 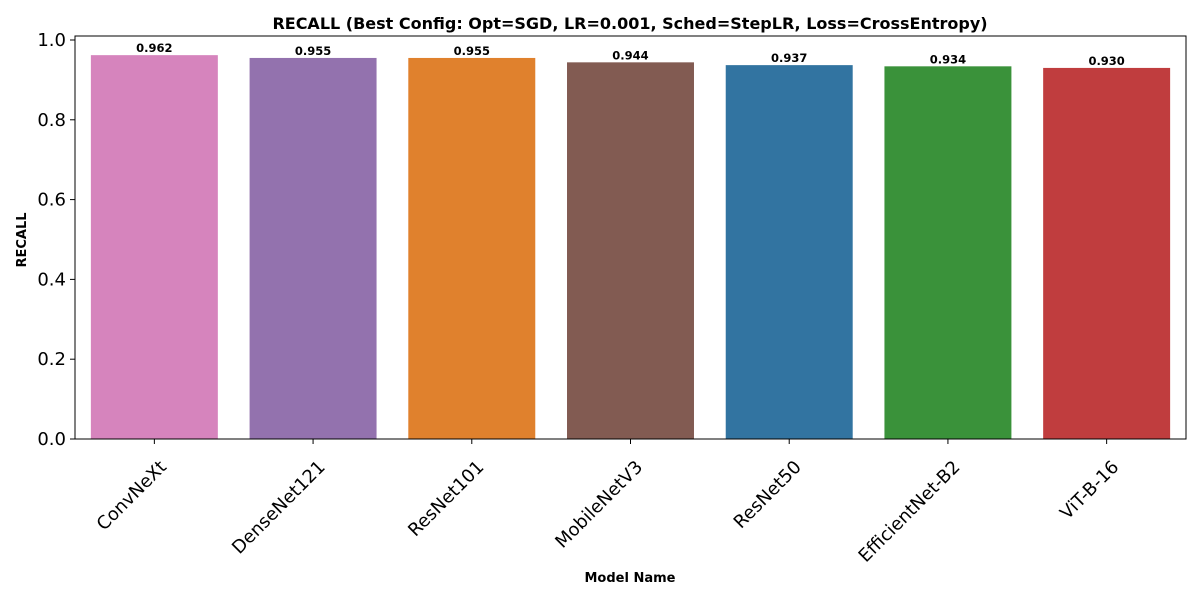 I want to click on y-tick-label: 0.0, so click(x=51, y=439).